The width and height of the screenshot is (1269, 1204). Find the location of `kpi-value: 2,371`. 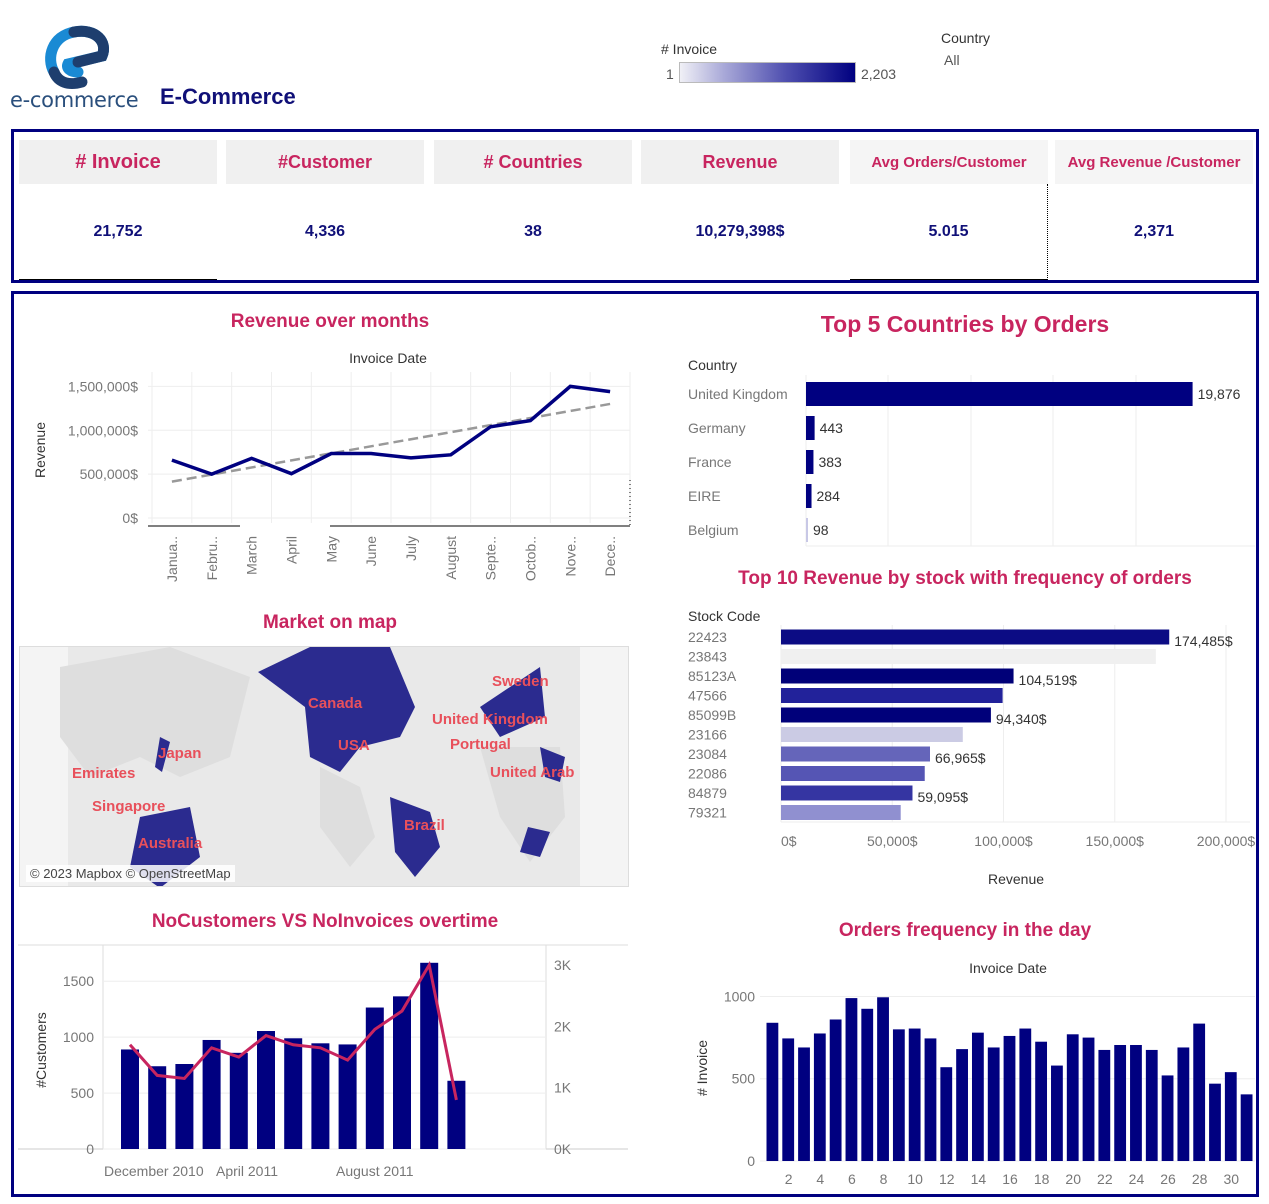

kpi-value: 2,371 is located at coordinates (1154, 231).